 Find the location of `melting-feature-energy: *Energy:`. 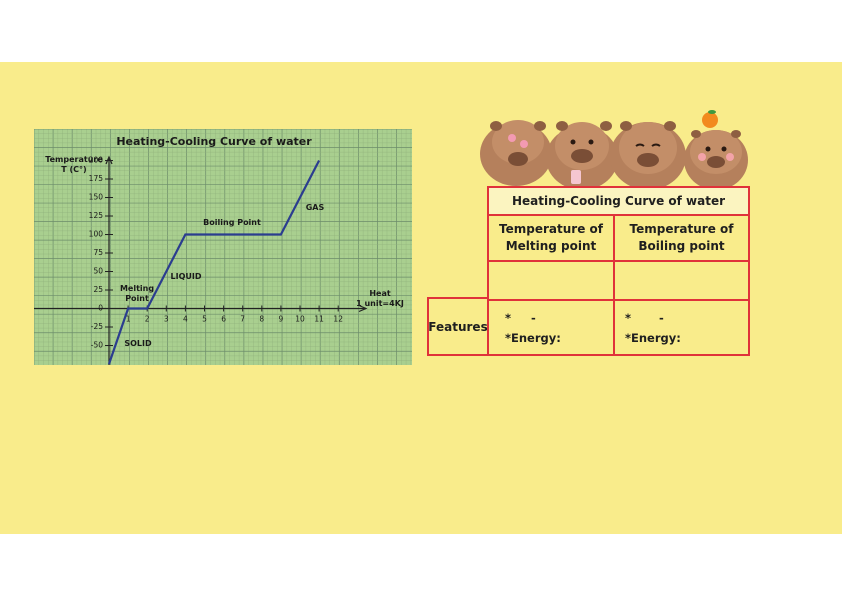

melting-feature-energy: *Energy: is located at coordinates (533, 337).